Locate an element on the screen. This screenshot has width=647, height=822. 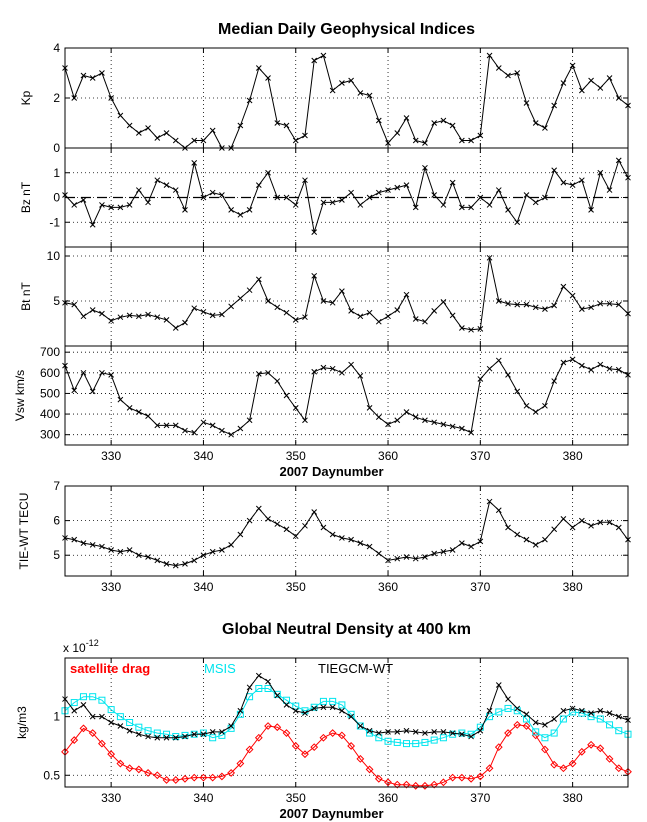
y-tick-label: 0 is located at coordinates (56, 198).